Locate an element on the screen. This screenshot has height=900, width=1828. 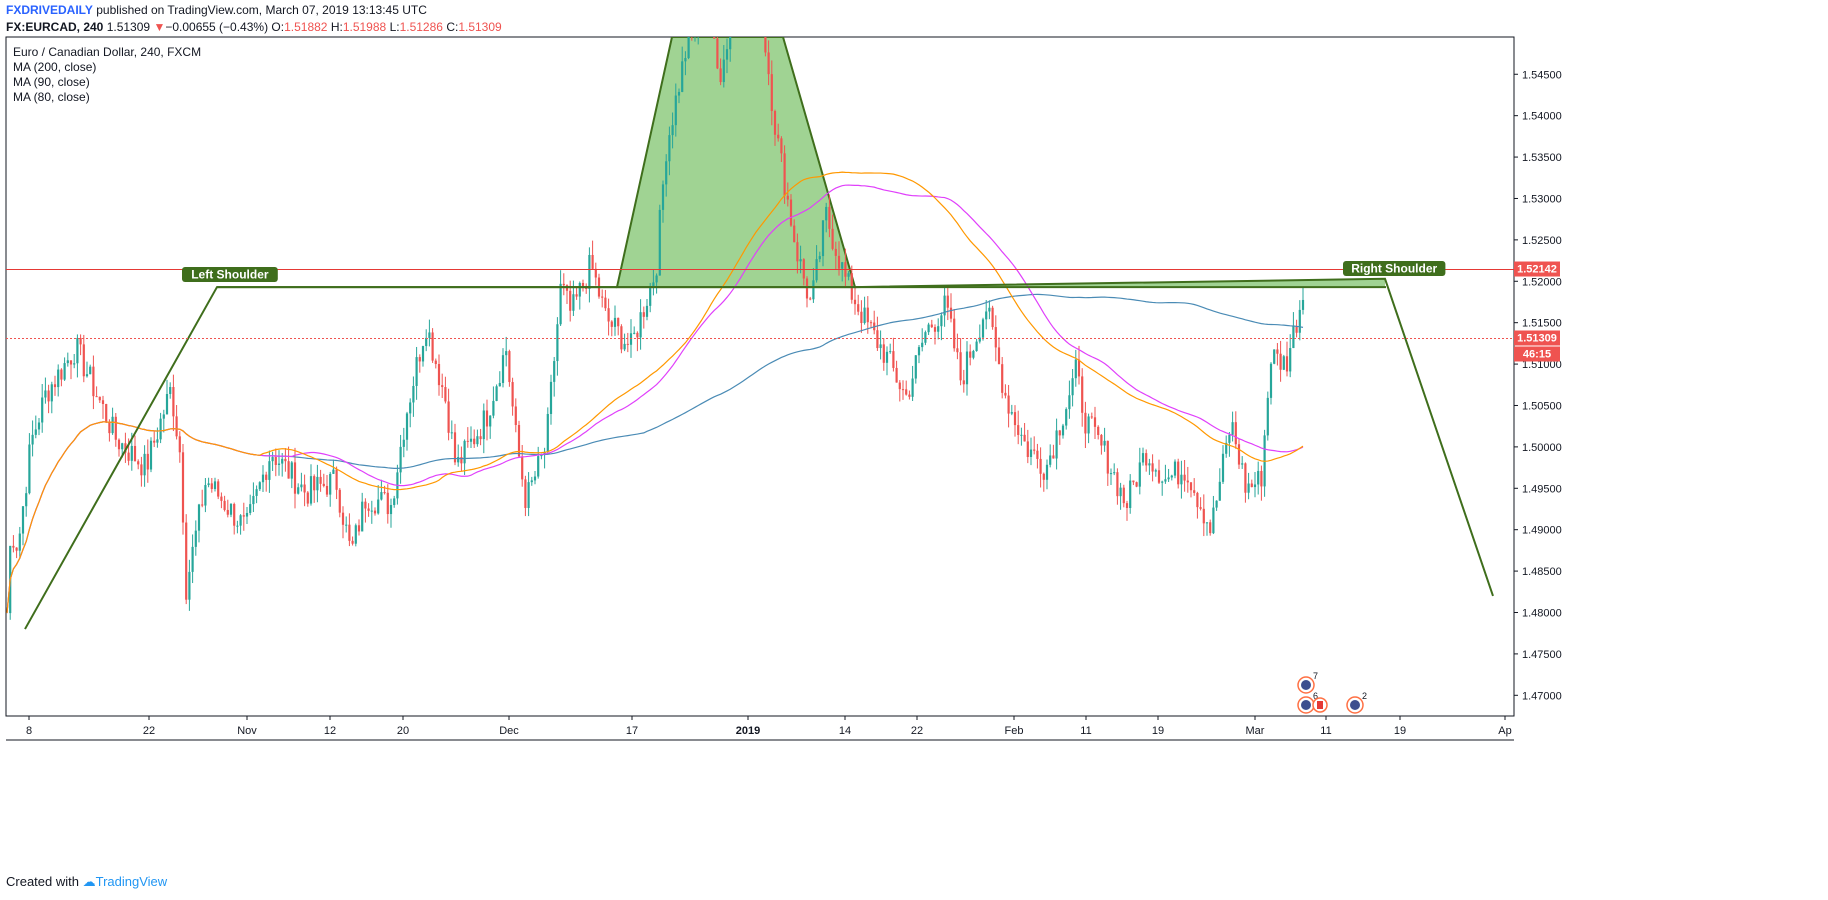
x-tick-label: 22 is located at coordinates (149, 731).